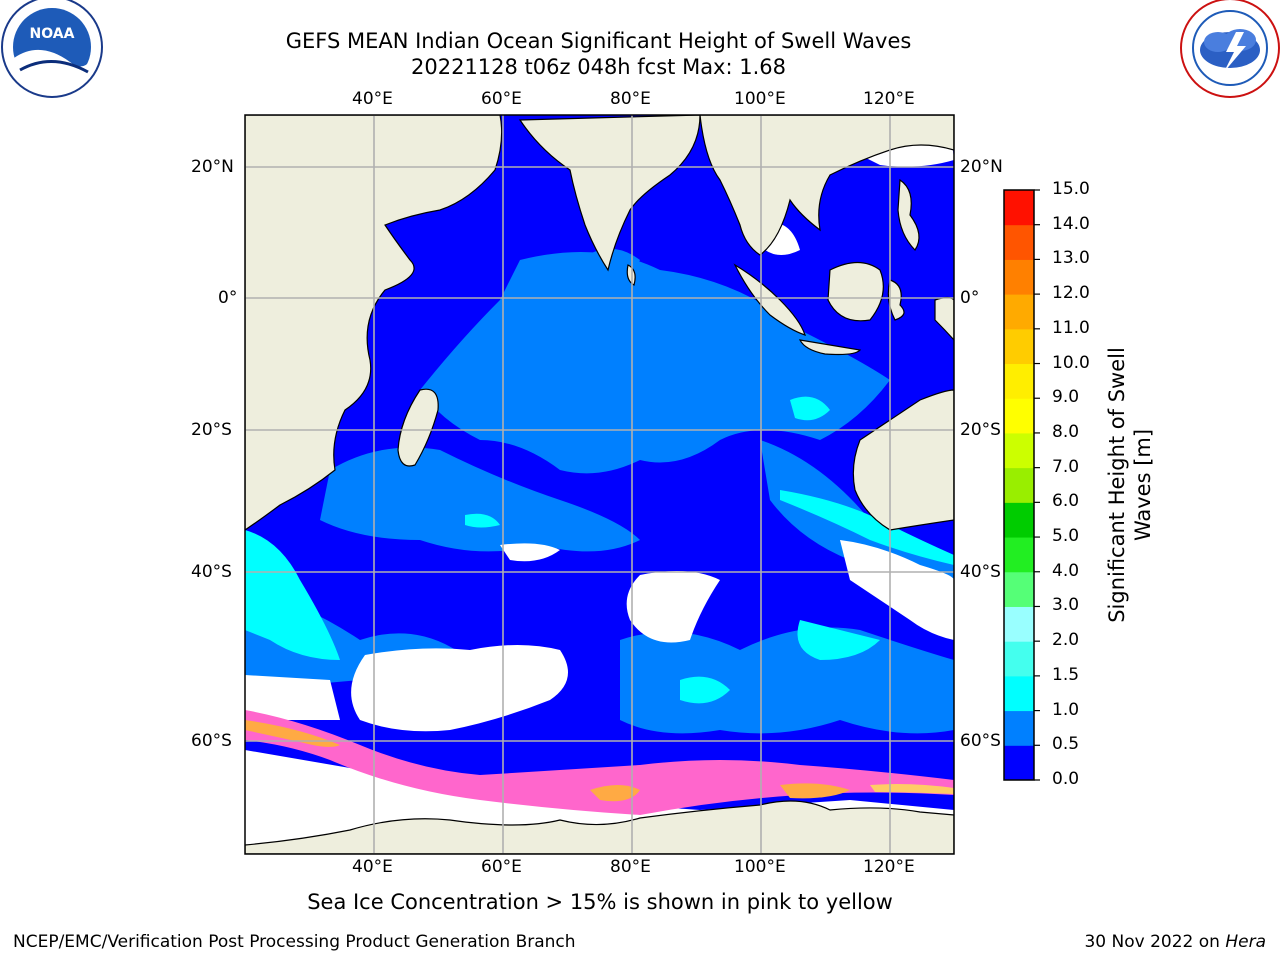  Describe the element at coordinates (1066, 397) in the screenshot. I see `colorbar-tick-label: 9.0` at that location.